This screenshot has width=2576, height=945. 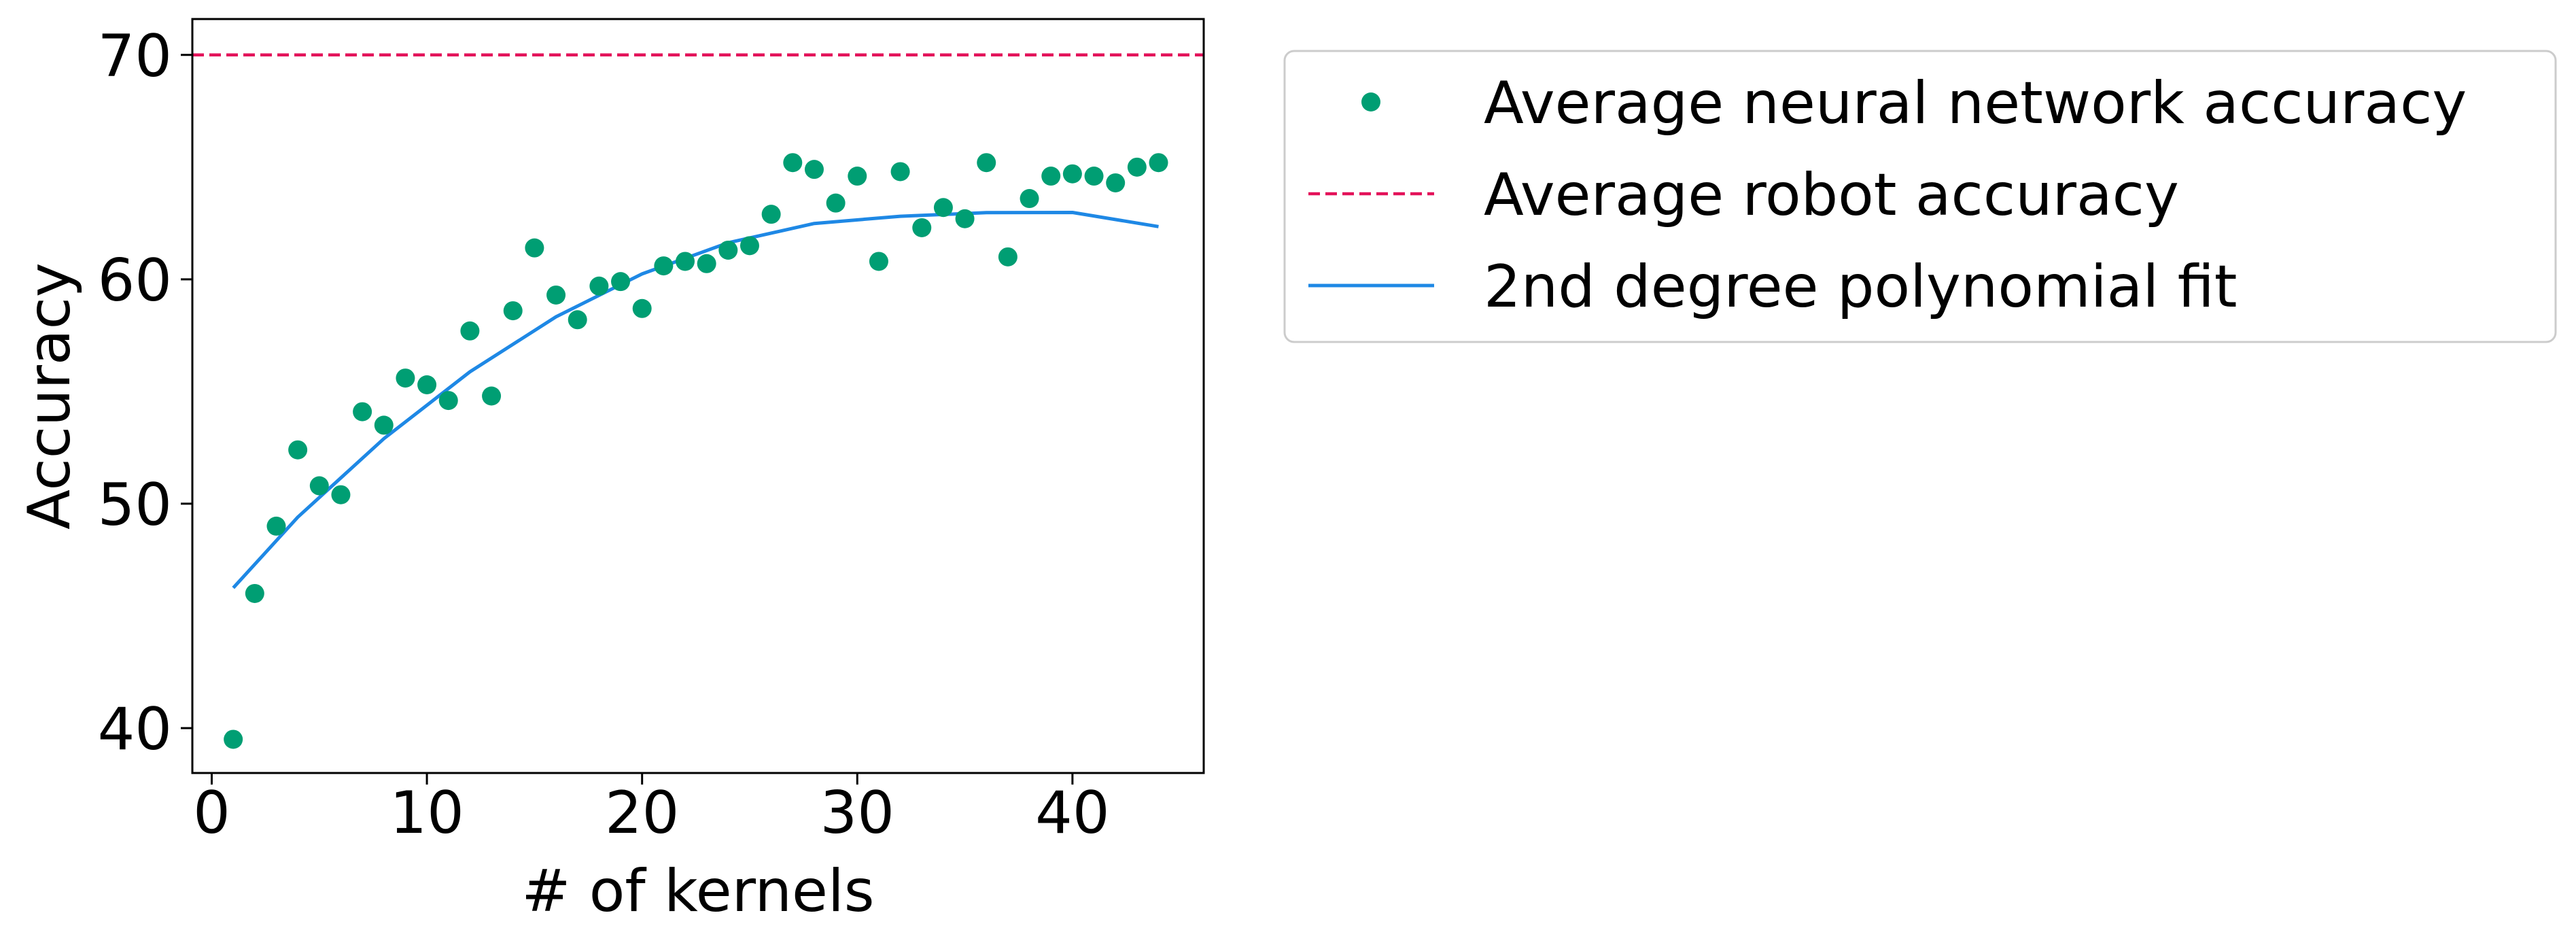 I want to click on x-tick-label: 40, so click(x=1072, y=813).